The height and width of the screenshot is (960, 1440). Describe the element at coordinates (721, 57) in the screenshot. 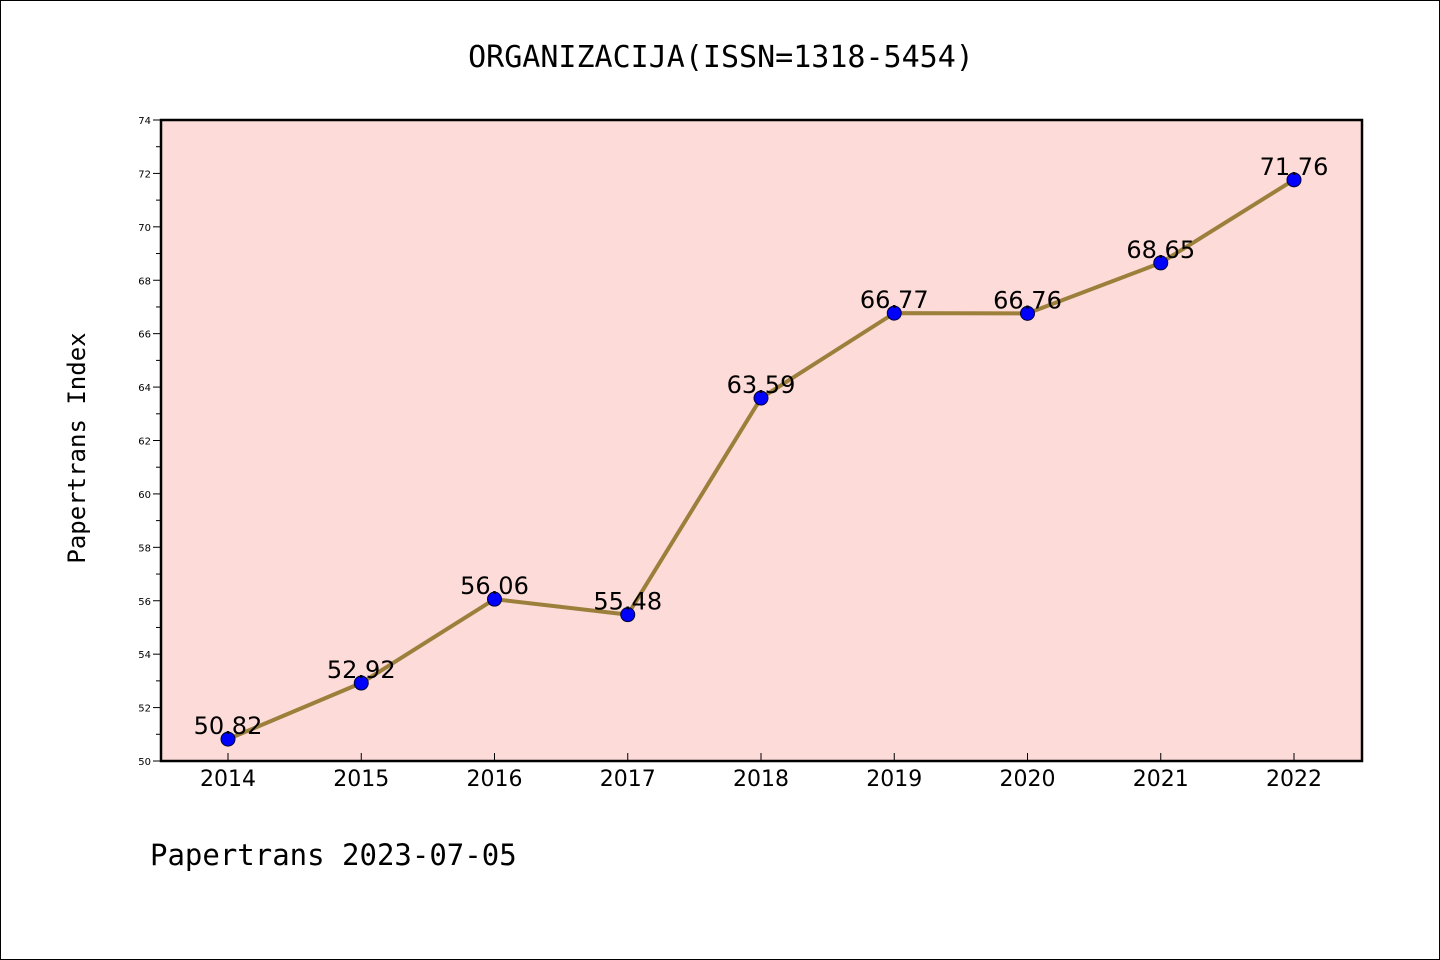

I see `chart-title: ORGANIZACIJA(ISSN=1318-5454)` at that location.